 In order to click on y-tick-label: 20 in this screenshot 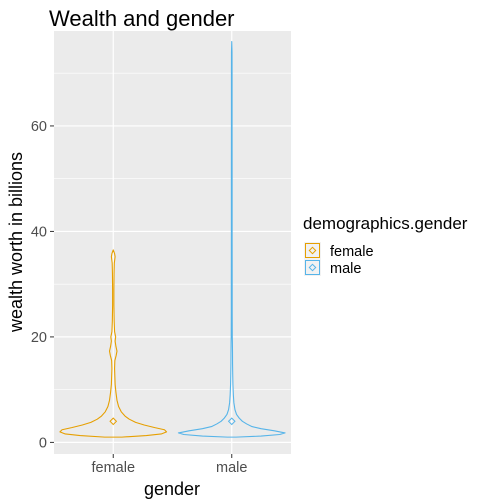, I will do `click(39, 338)`.